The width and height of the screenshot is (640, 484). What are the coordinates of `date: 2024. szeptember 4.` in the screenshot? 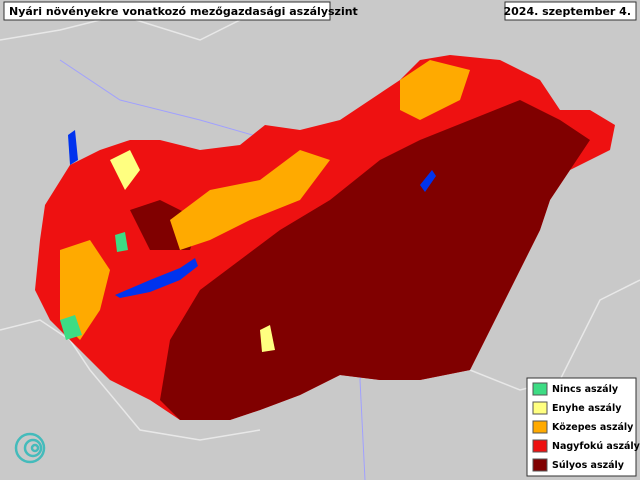 It's located at (567, 11).